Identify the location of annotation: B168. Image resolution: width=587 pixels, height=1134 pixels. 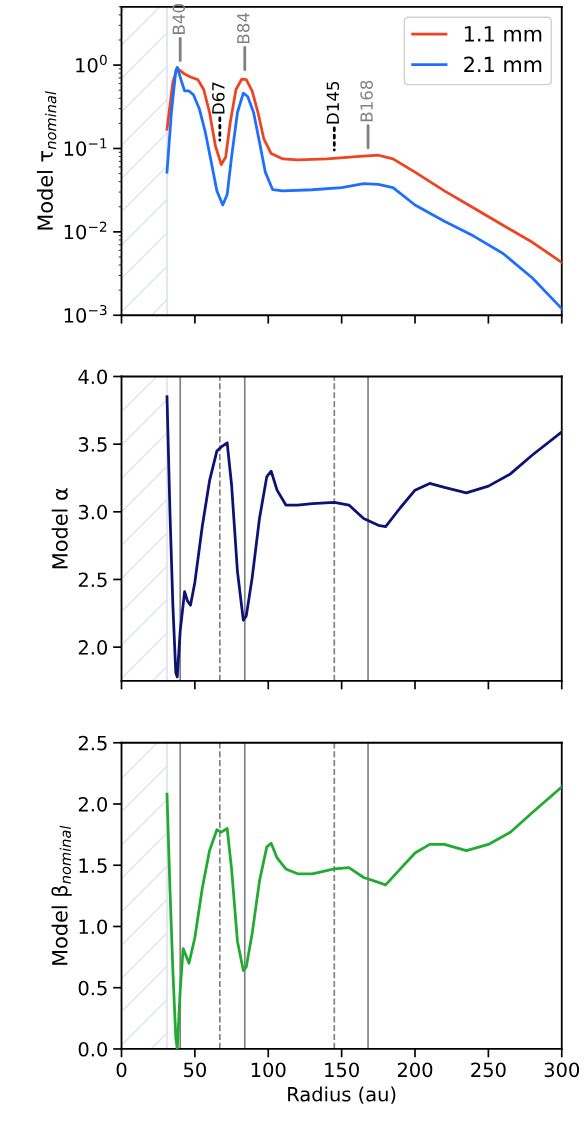
(366, 101).